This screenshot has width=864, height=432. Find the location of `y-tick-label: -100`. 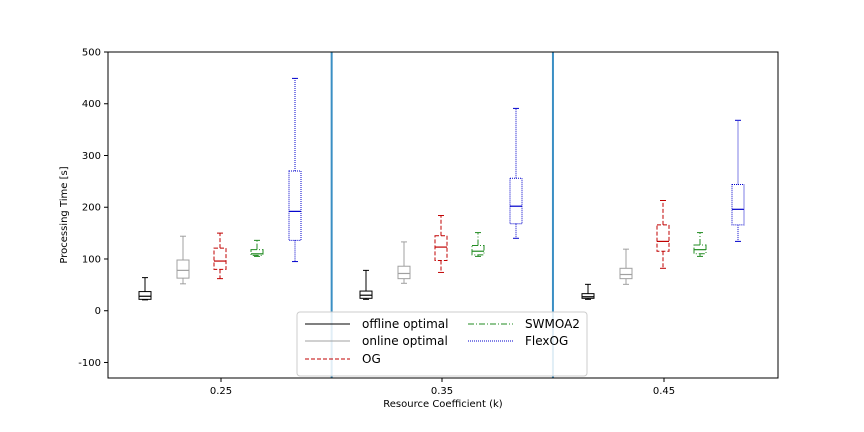

y-tick-label: -100 is located at coordinates (89, 363).